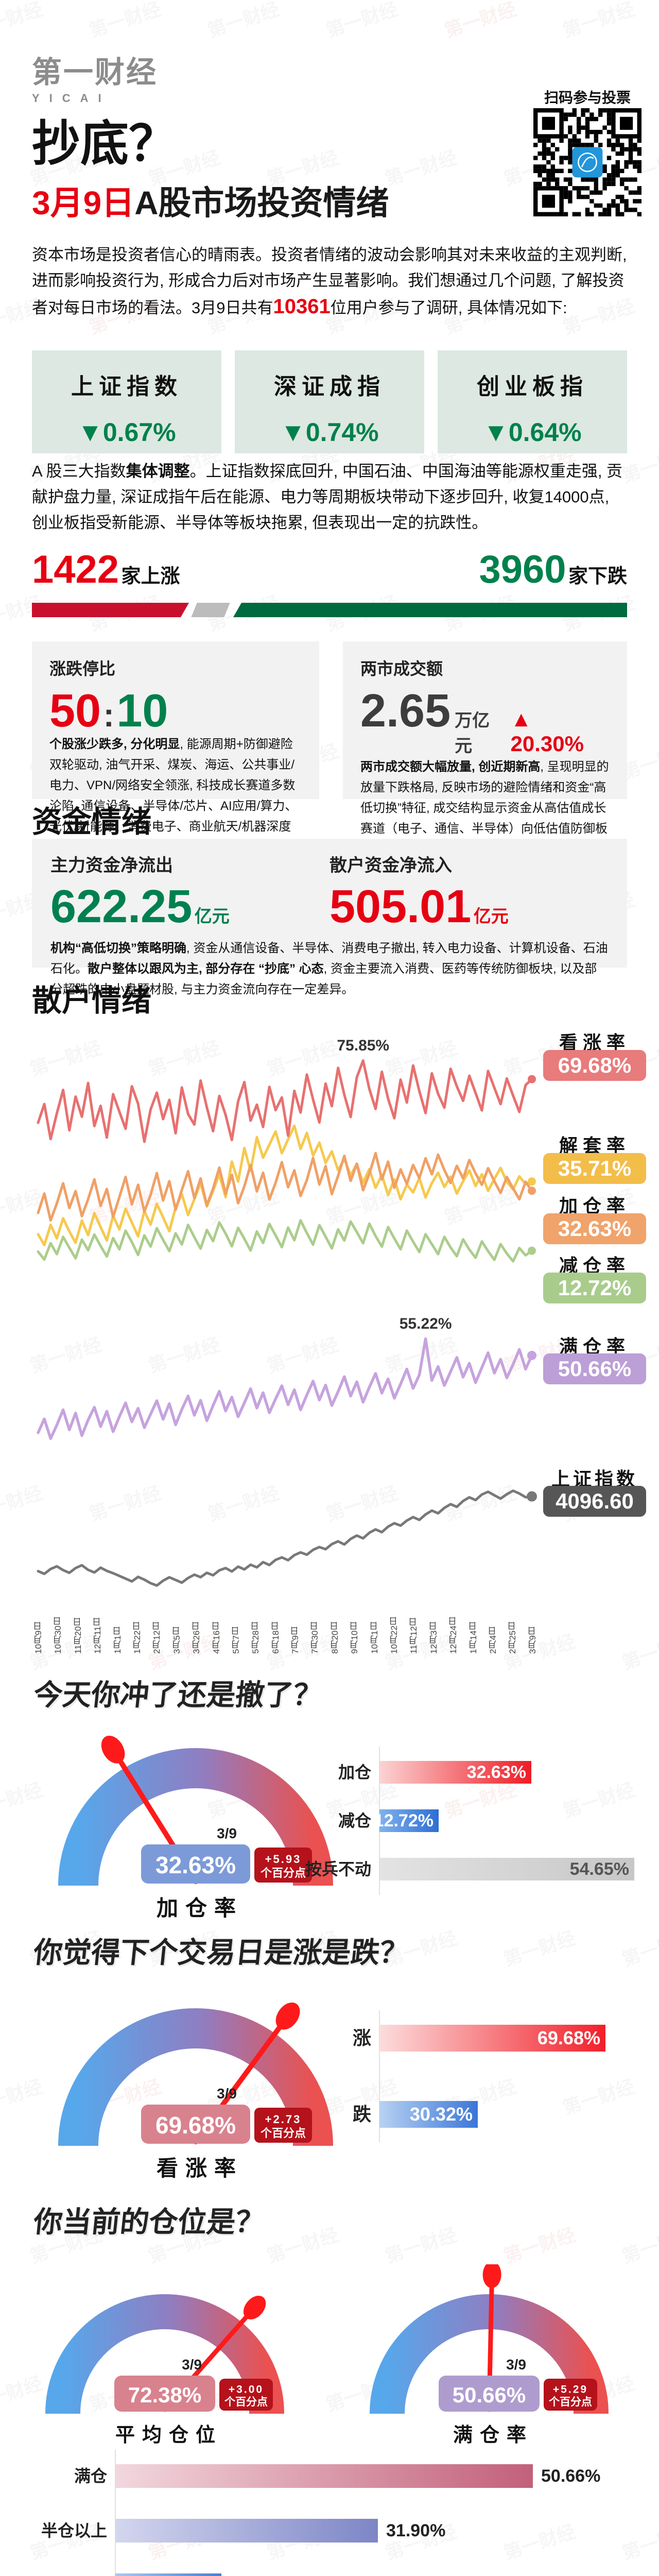 The image size is (659, 2576). I want to click on gauge-label: 加仓率, so click(200, 1908).